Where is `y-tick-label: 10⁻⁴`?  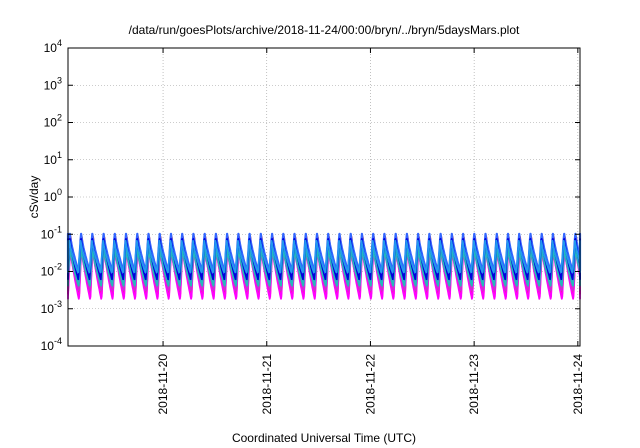
y-tick-label: 10⁻⁴ is located at coordinates (51, 344).